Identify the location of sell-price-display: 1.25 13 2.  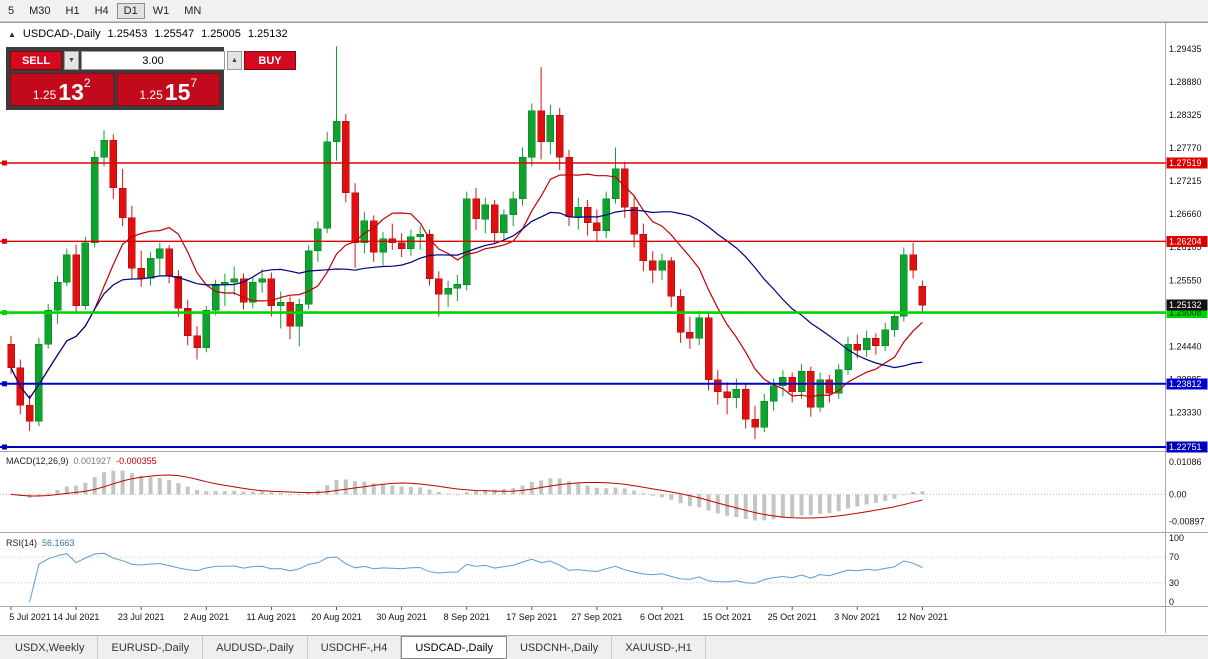
(62, 89).